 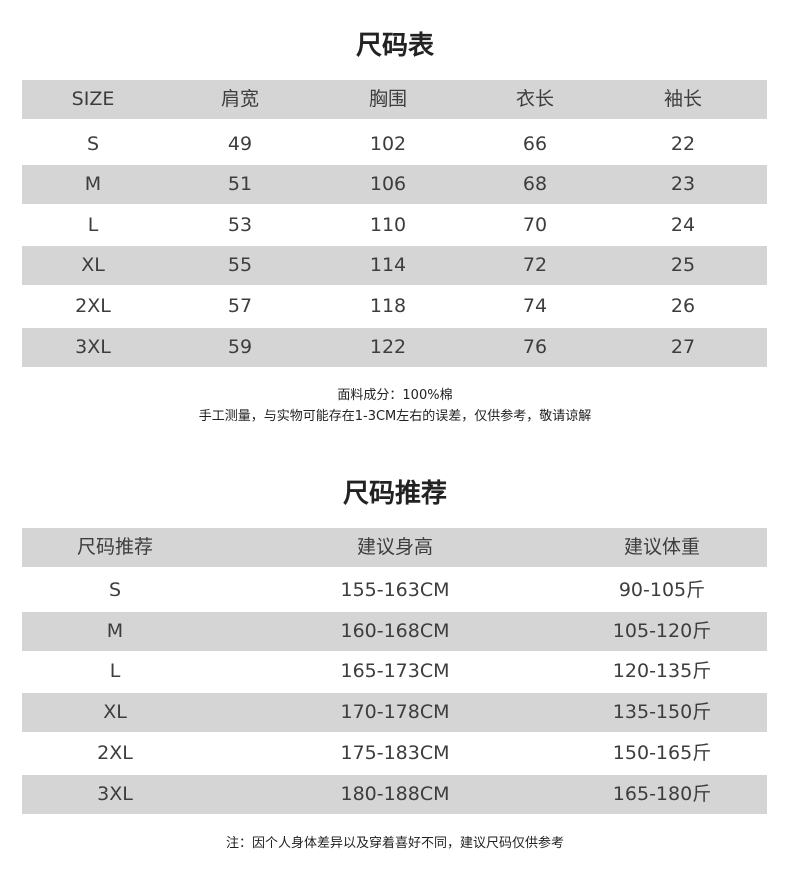 What do you see at coordinates (662, 712) in the screenshot?
I see `table-cell: 135-150斤` at bounding box center [662, 712].